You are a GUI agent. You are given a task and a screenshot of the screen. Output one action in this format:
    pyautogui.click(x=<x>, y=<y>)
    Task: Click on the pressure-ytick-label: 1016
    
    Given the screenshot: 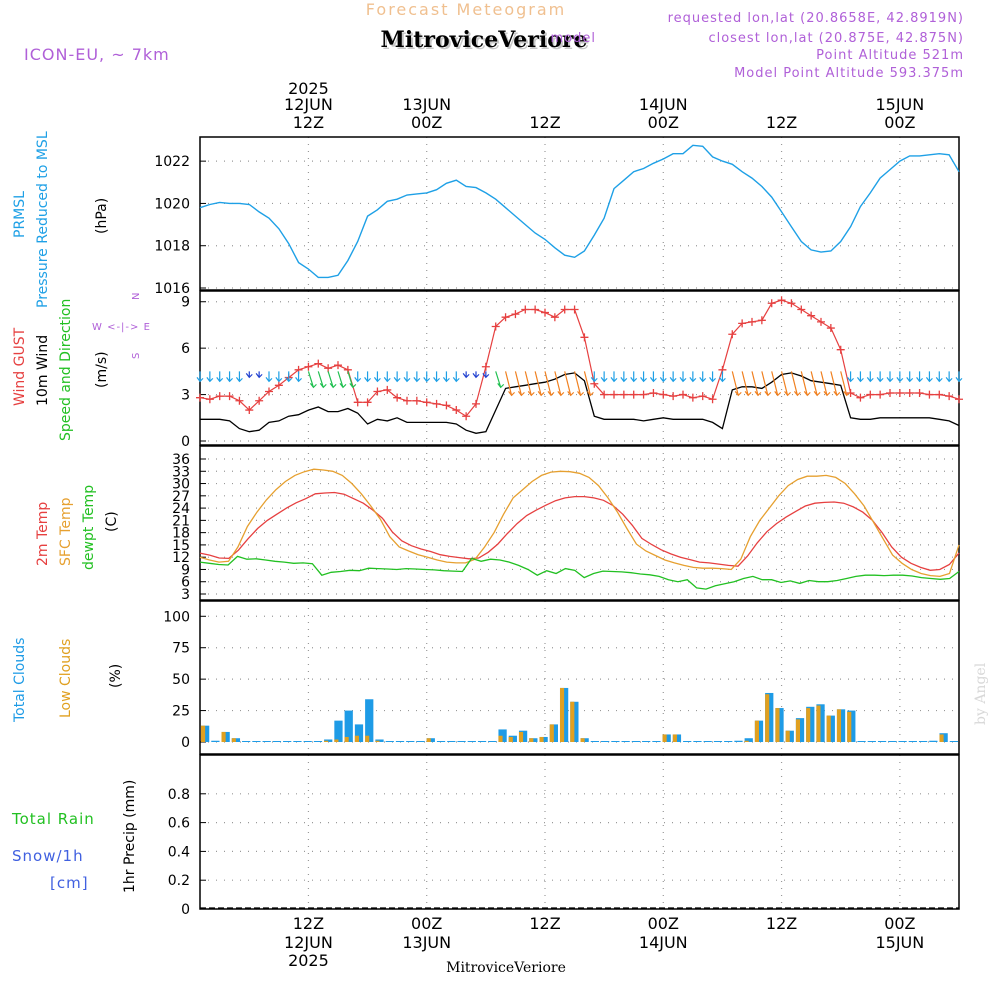 What is the action you would take?
    pyautogui.click(x=172, y=289)
    